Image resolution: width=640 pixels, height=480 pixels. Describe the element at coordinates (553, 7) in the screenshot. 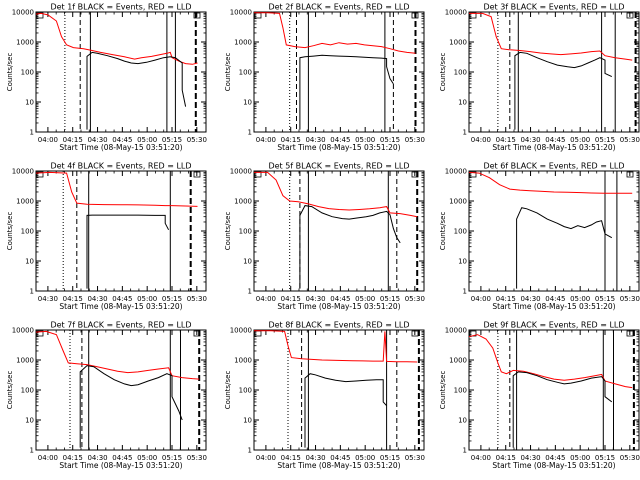

I see `chart-title: Det 3f BLACK = Events, RED = LLD` at that location.